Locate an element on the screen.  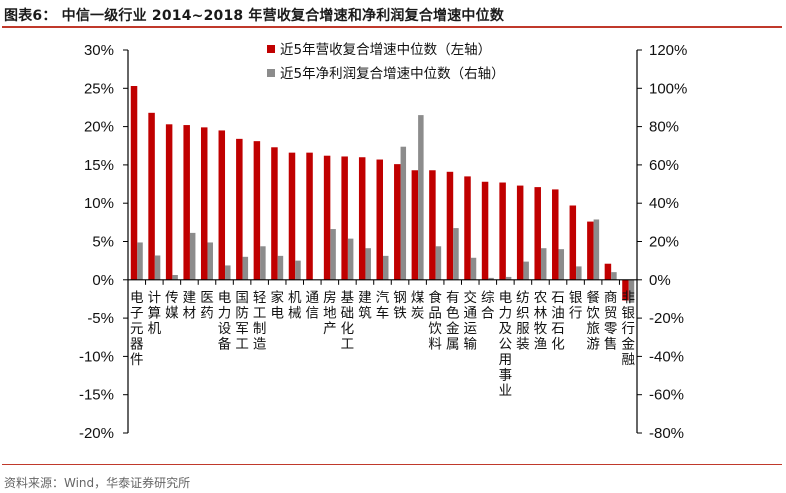
category-label: 铁 is located at coordinates (400, 313).